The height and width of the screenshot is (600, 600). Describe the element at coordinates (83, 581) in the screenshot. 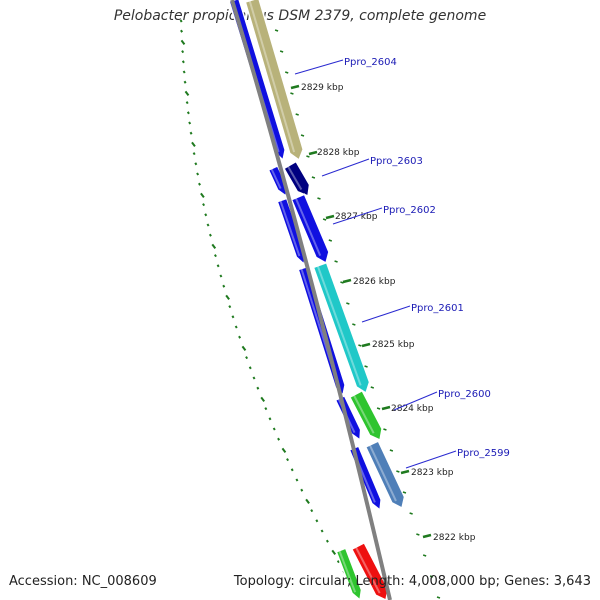

I see `accession-text: Accession: NC_008609` at that location.